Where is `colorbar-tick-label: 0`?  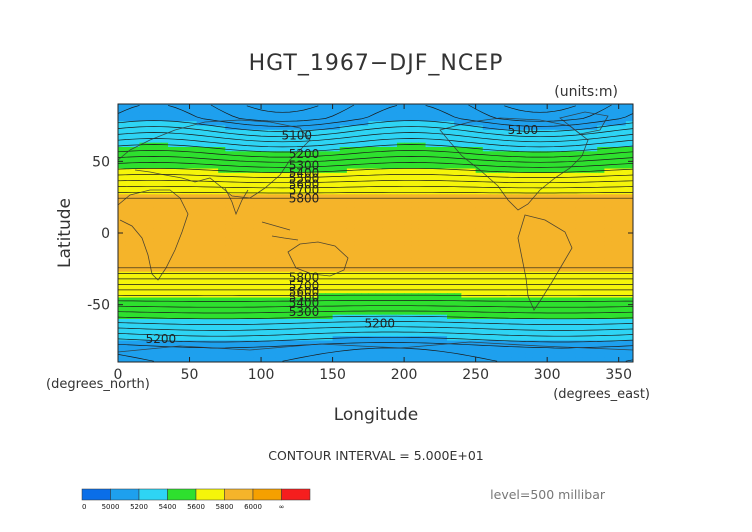
colorbar-tick-label: 0 is located at coordinates (84, 507).